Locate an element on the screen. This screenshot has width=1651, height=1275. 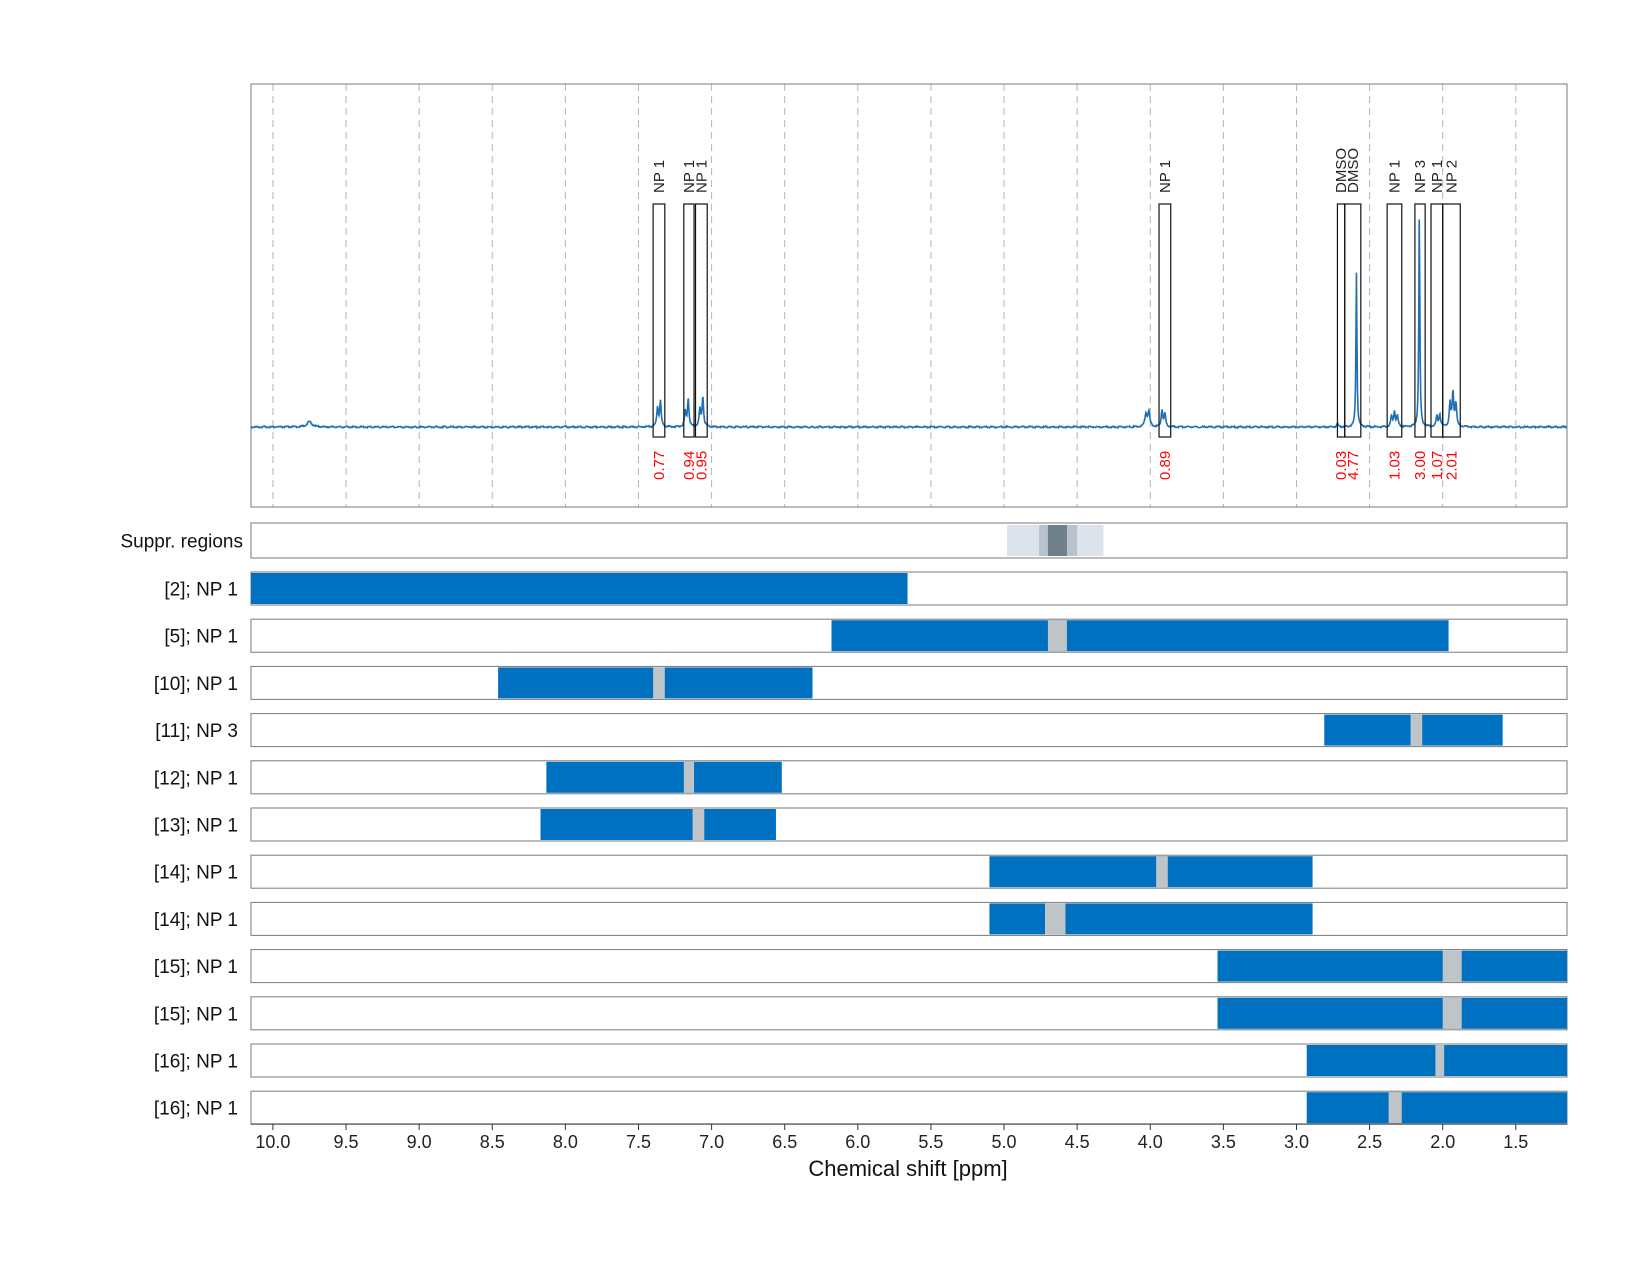
x-tick-label: 5.5 is located at coordinates (930, 1142).